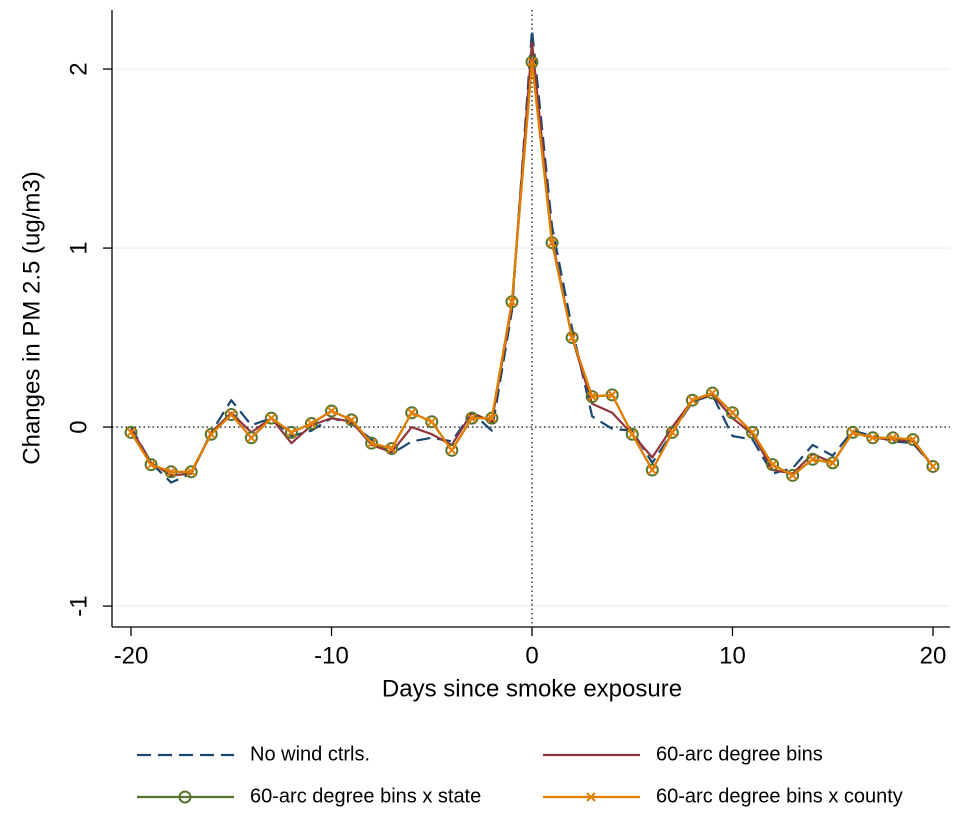  Describe the element at coordinates (310, 754) in the screenshot. I see `legend-label: No wind ctrls.` at that location.